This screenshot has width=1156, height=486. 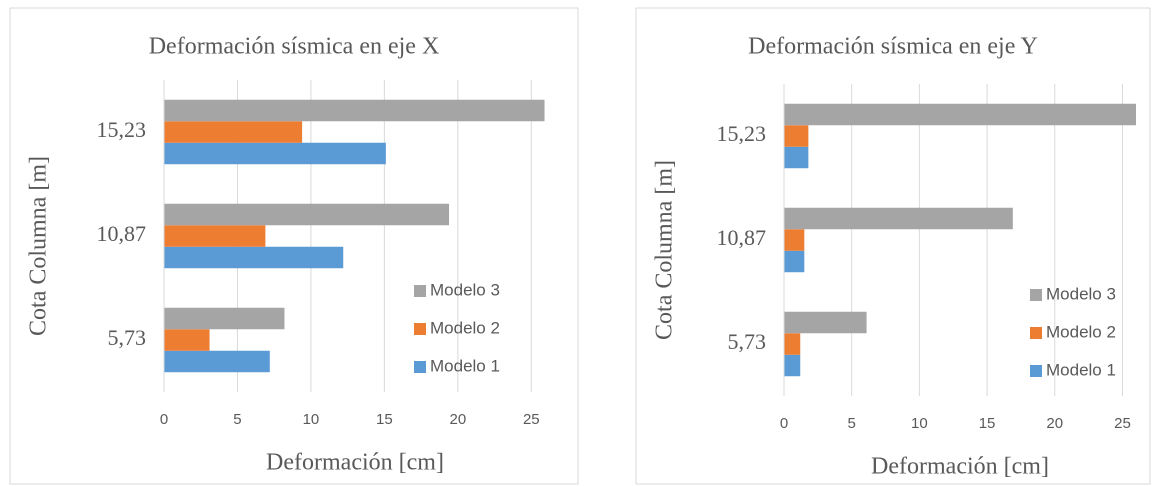 What do you see at coordinates (294, 47) in the screenshot?
I see `chart-title: Deformación sísmica en eje X` at bounding box center [294, 47].